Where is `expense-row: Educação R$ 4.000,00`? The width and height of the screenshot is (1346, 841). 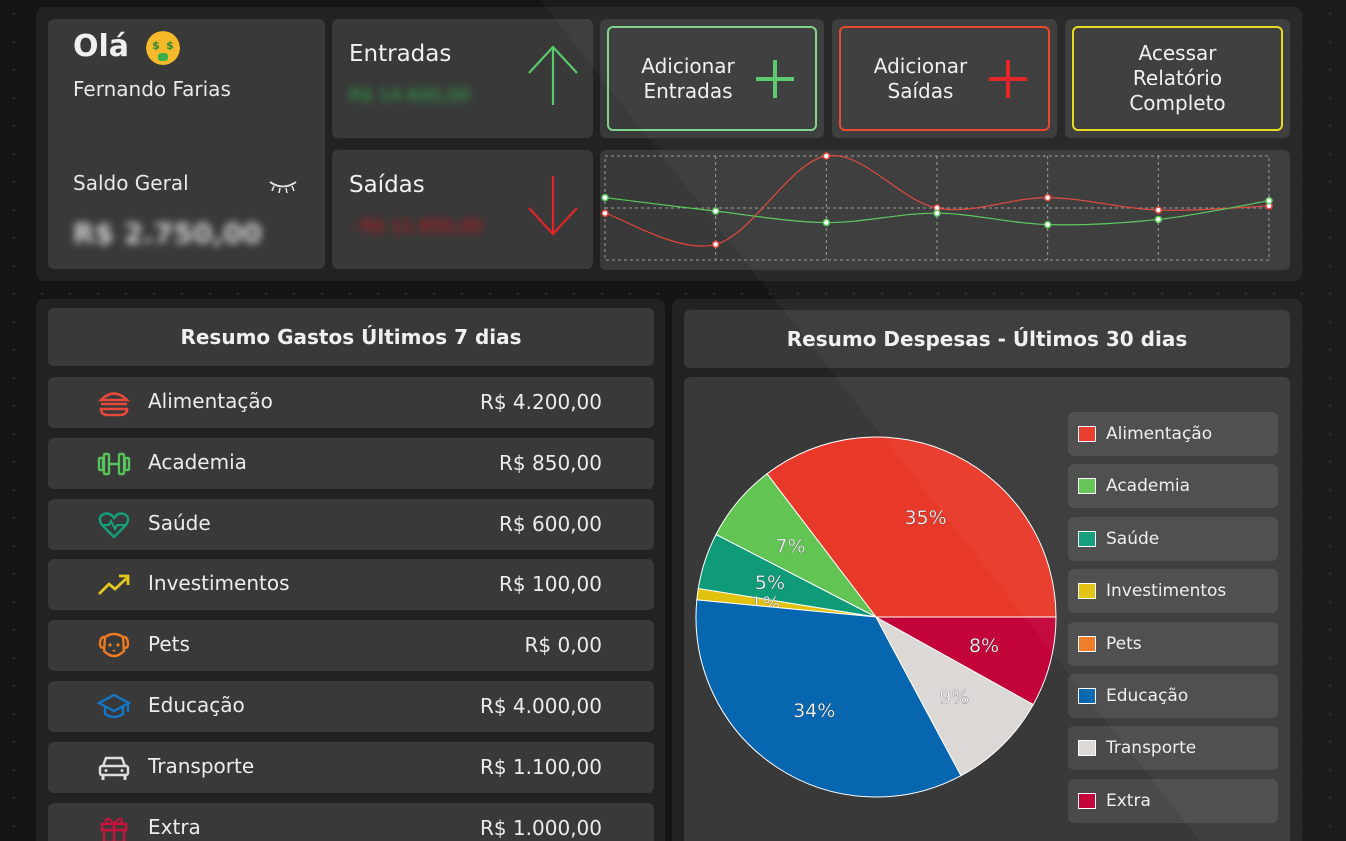 expense-row: Educação R$ 4.000,00 is located at coordinates (351, 706).